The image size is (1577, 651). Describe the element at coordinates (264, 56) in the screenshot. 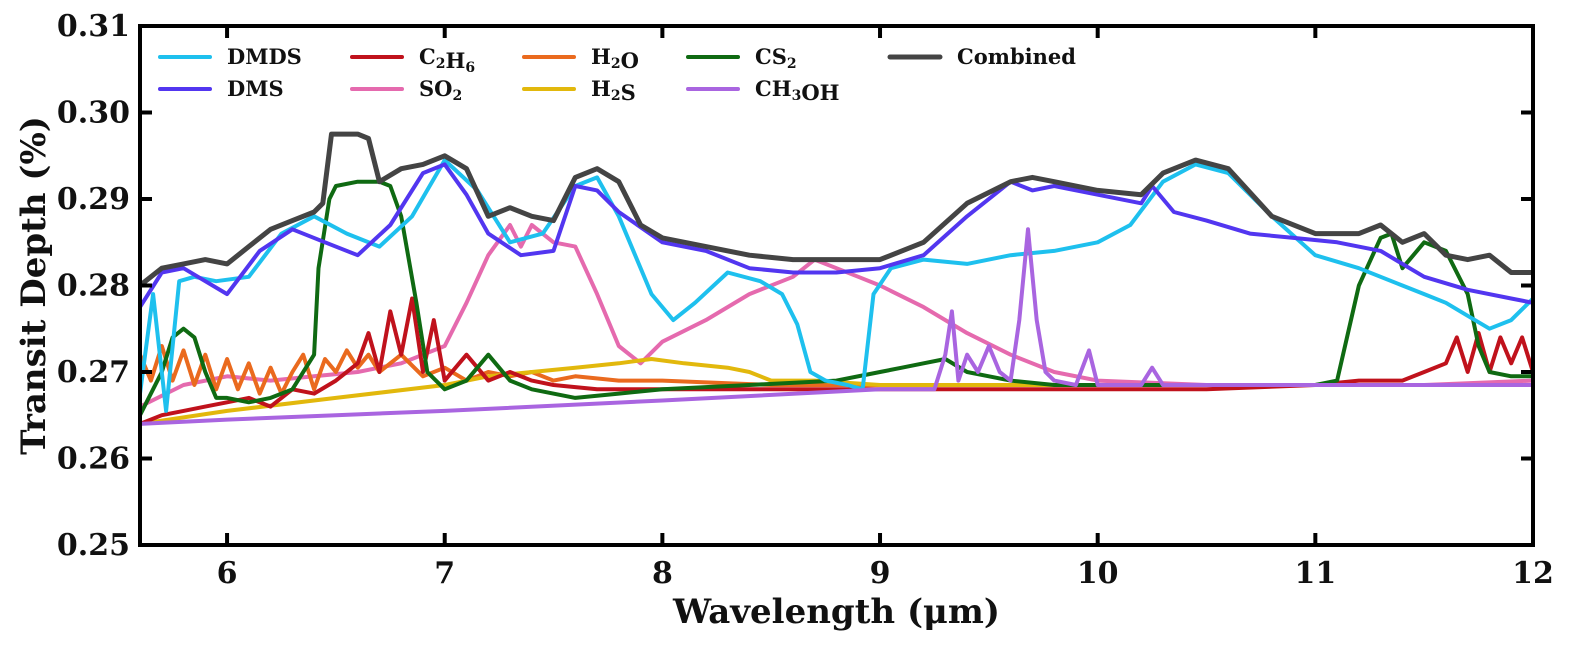

I see `legend-label: DMDS` at that location.